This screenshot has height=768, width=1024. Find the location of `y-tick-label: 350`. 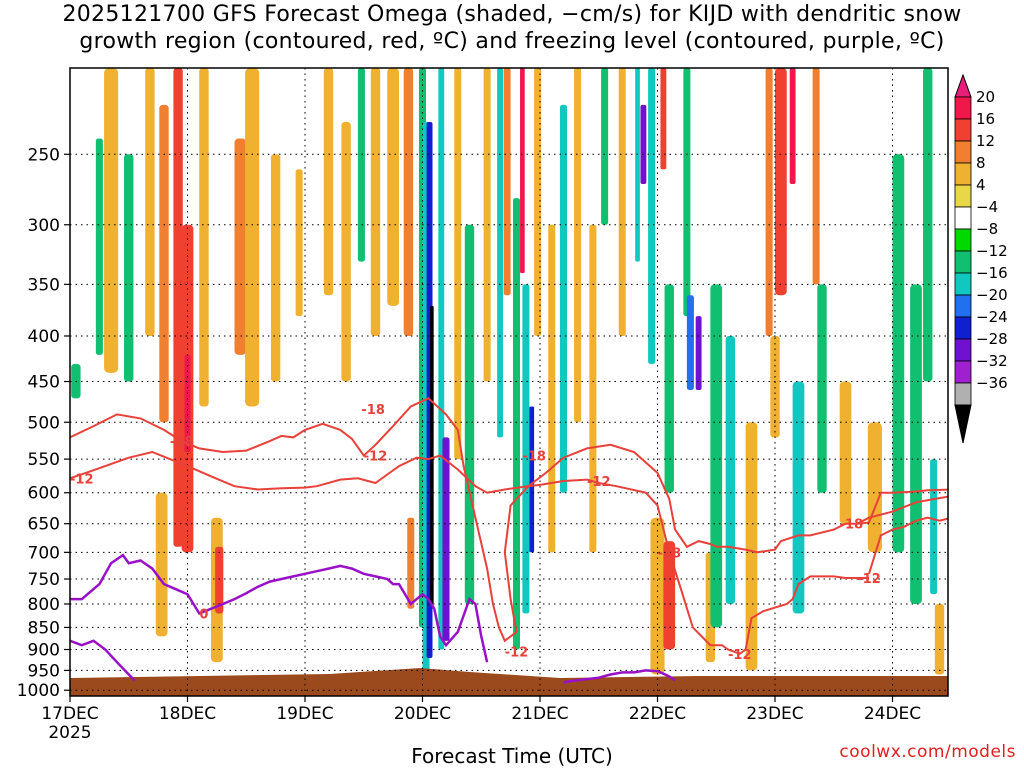

y-tick-label: 350 is located at coordinates (44, 285).